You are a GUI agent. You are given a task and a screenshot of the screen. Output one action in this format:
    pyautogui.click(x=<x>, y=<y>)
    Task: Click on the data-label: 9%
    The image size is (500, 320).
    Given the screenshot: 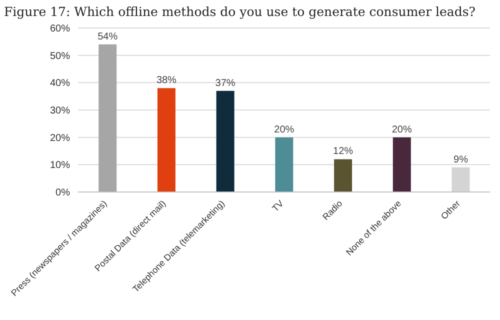 What is the action you would take?
    pyautogui.click(x=461, y=160)
    